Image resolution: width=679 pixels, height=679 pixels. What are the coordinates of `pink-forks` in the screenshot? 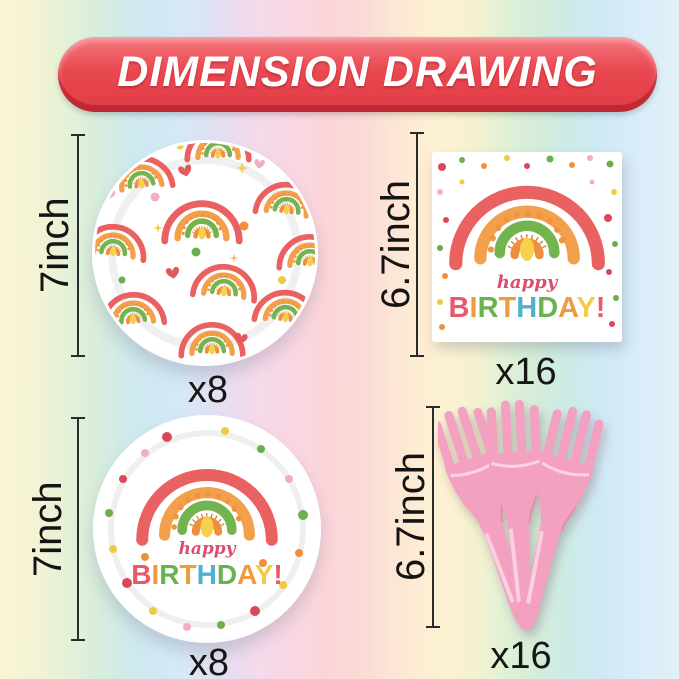 It's located at (524, 515).